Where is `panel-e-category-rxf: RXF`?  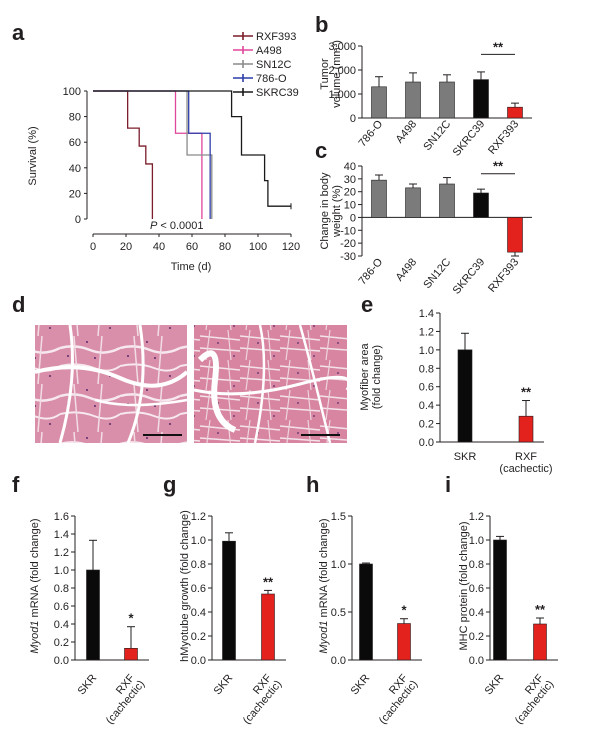
panel-e-category-rxf: RXF is located at coordinates (526, 457).